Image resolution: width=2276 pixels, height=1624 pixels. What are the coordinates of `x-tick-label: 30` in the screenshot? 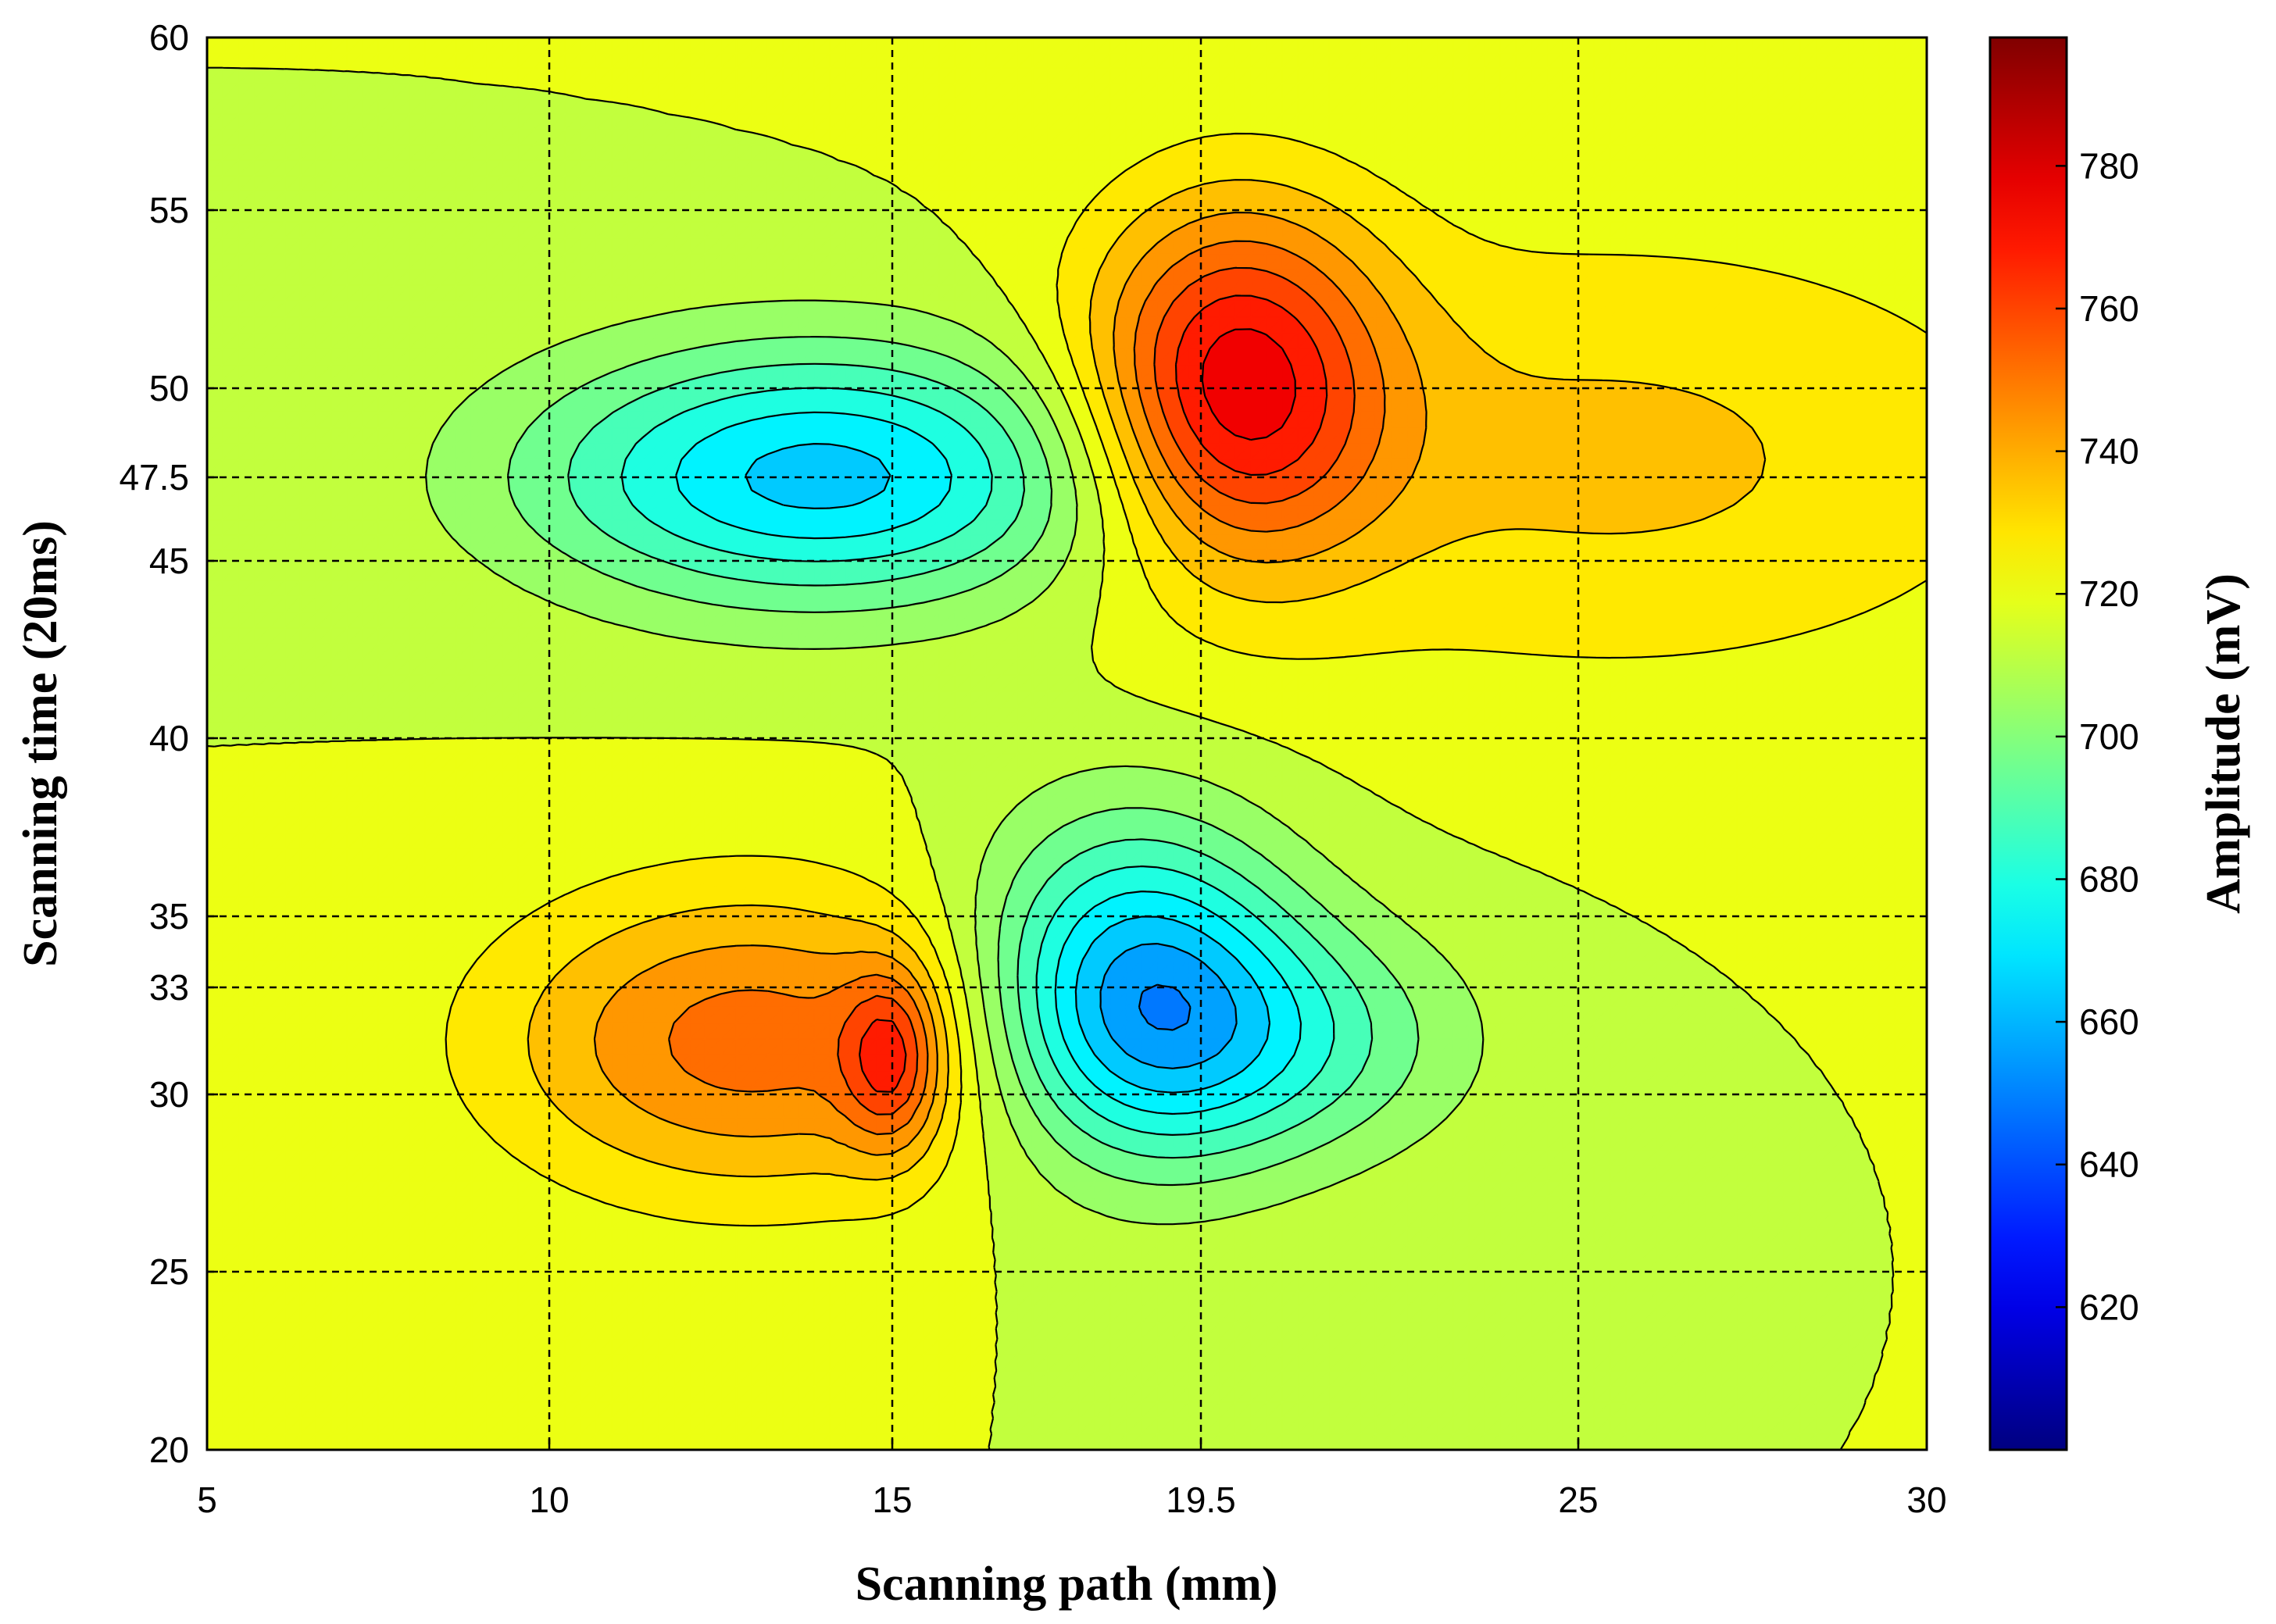 It's located at (1926, 1499).